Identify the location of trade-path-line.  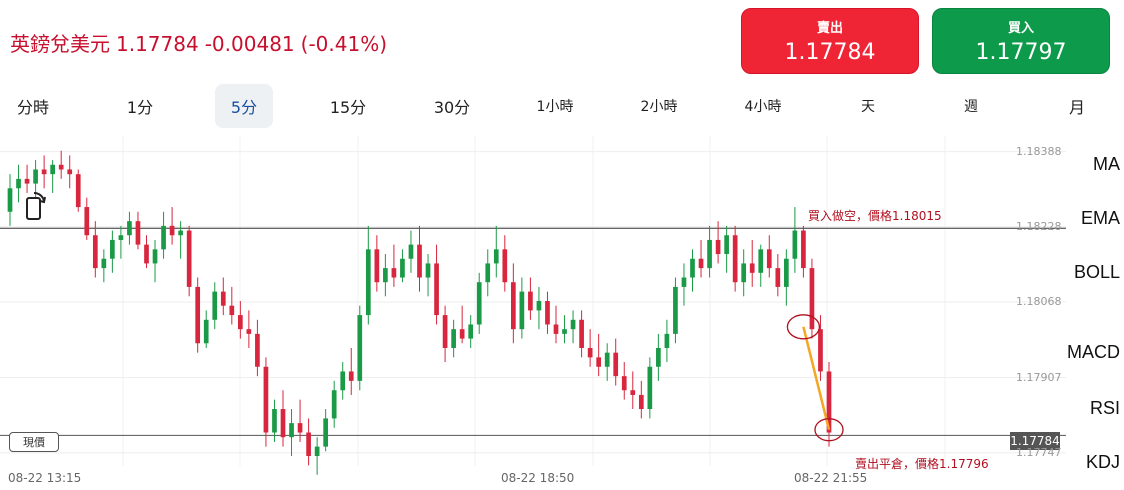
(816, 378).